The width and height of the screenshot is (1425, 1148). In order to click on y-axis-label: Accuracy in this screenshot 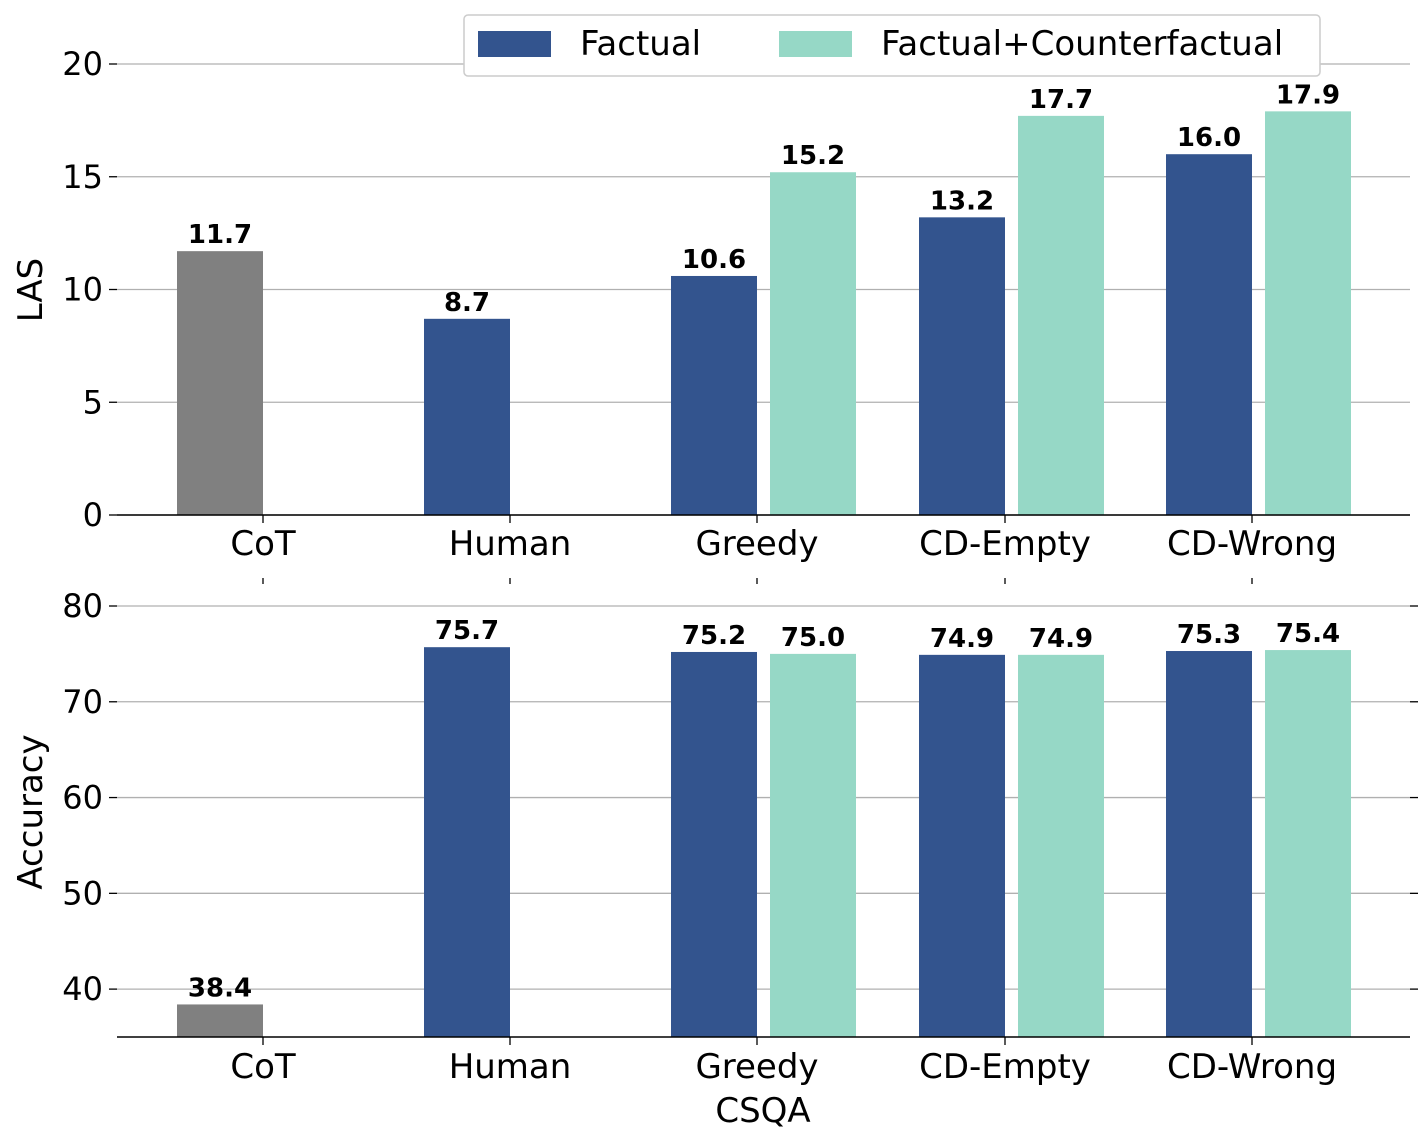, I will do `click(31, 811)`.